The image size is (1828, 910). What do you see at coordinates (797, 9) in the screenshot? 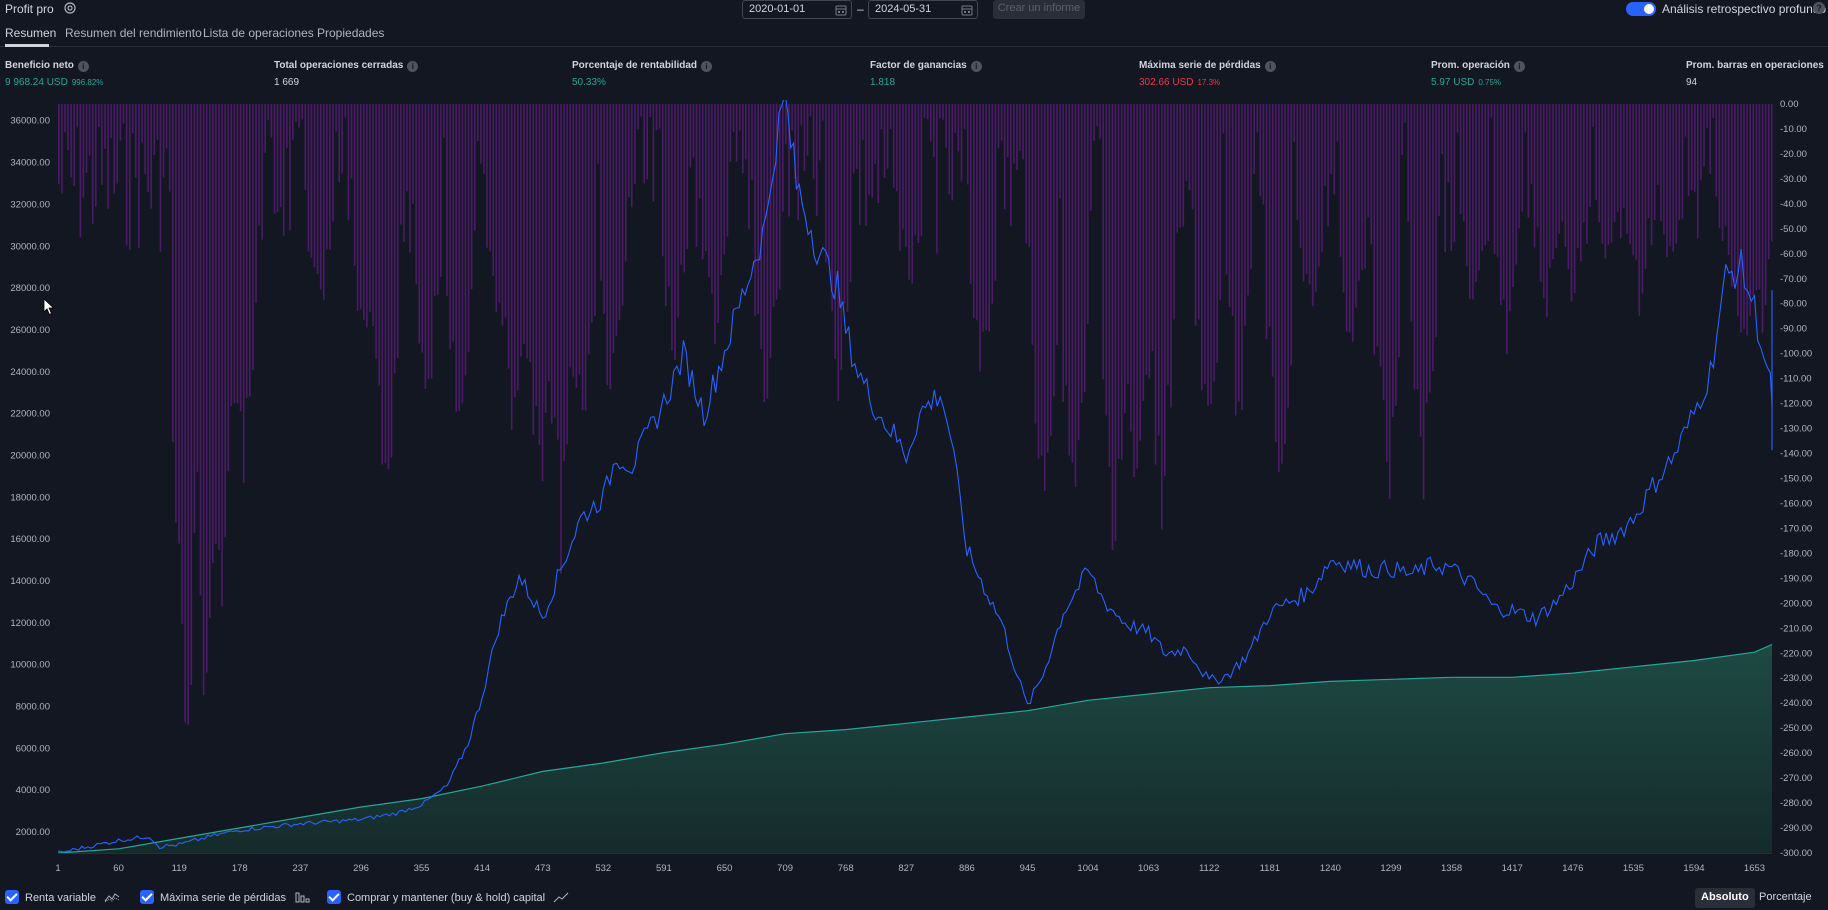
I see `start-date-field: 2020-01-01` at bounding box center [797, 9].